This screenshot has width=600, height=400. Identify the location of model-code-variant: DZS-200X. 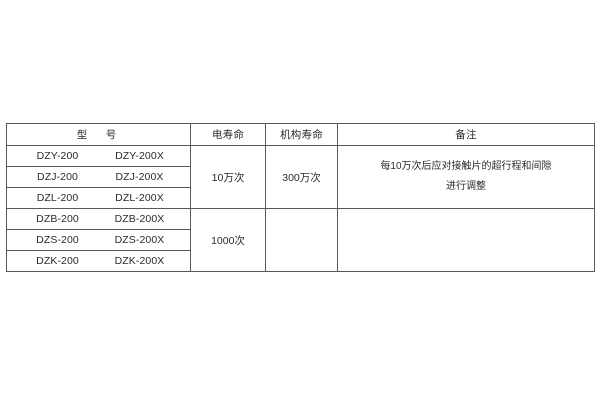
(139, 240).